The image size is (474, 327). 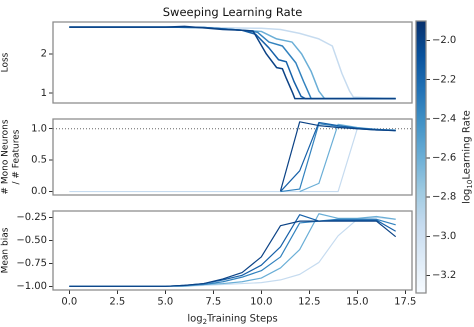 I want to click on chart-title: Sweeping Learning Rate, so click(x=232, y=11).